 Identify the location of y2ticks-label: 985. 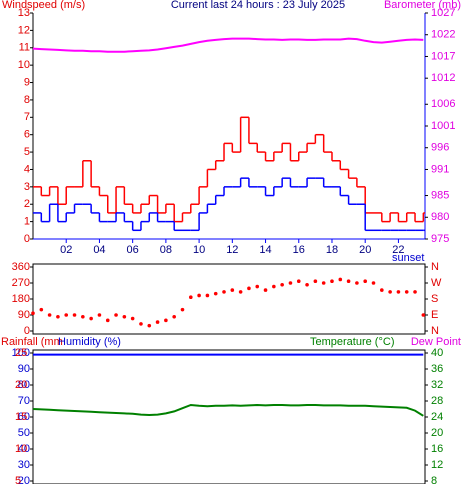
(440, 195).